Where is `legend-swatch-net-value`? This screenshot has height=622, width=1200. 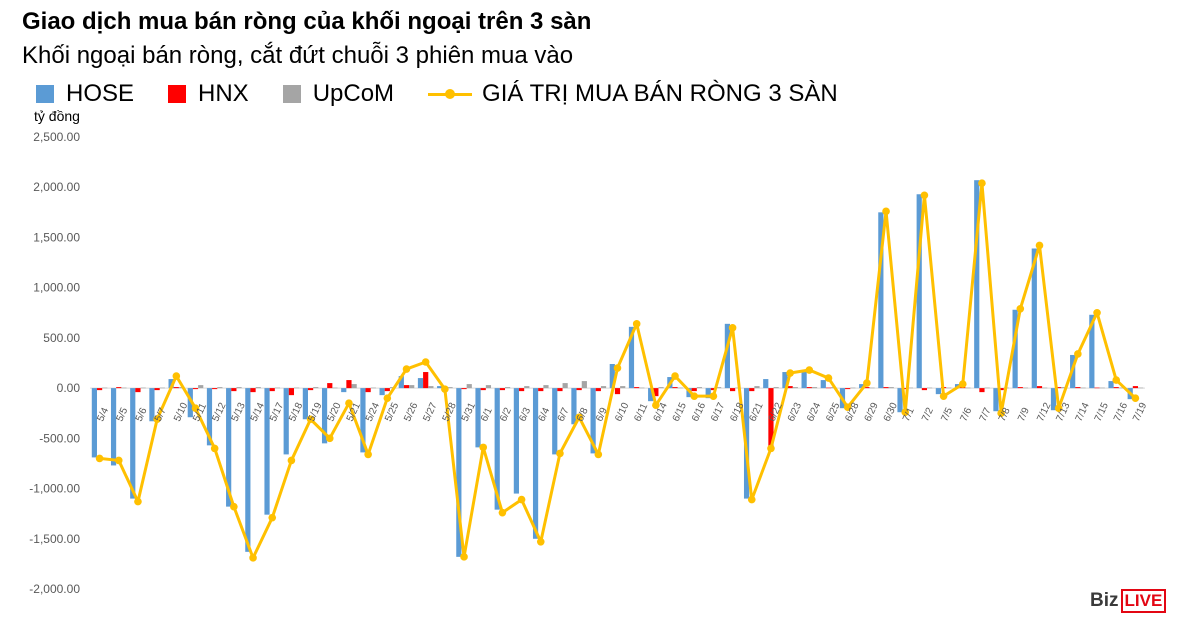 legend-swatch-net-value is located at coordinates (450, 94).